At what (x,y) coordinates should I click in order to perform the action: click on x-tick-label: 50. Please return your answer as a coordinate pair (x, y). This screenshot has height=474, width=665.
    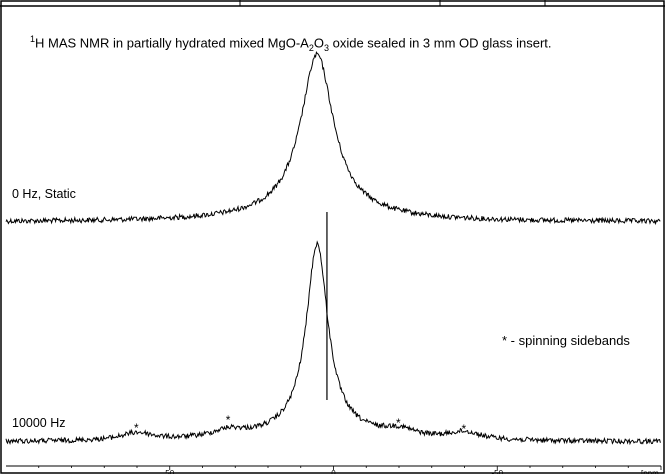
    Looking at the image, I should click on (169, 471).